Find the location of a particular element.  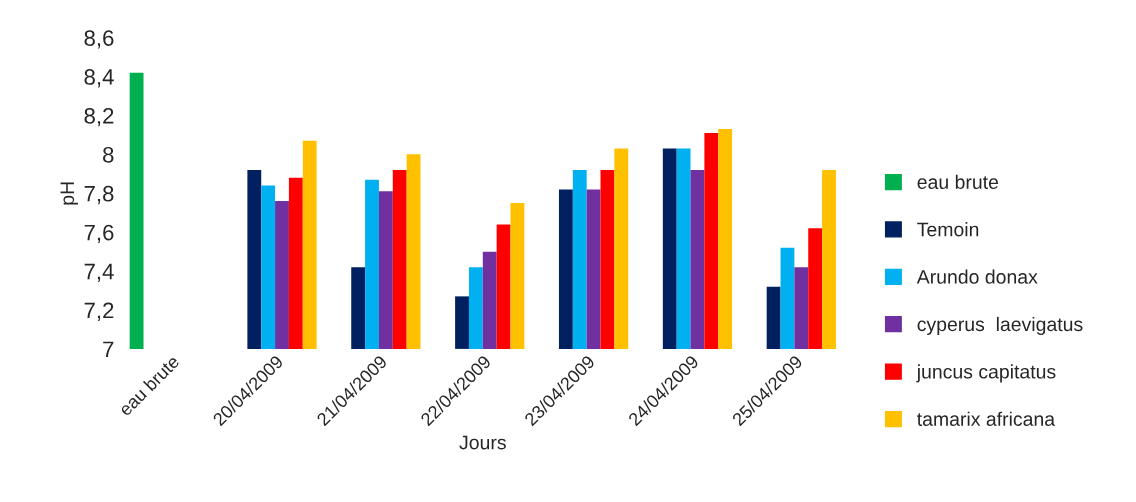

y-tick-label: 7,2 is located at coordinates (99, 311).